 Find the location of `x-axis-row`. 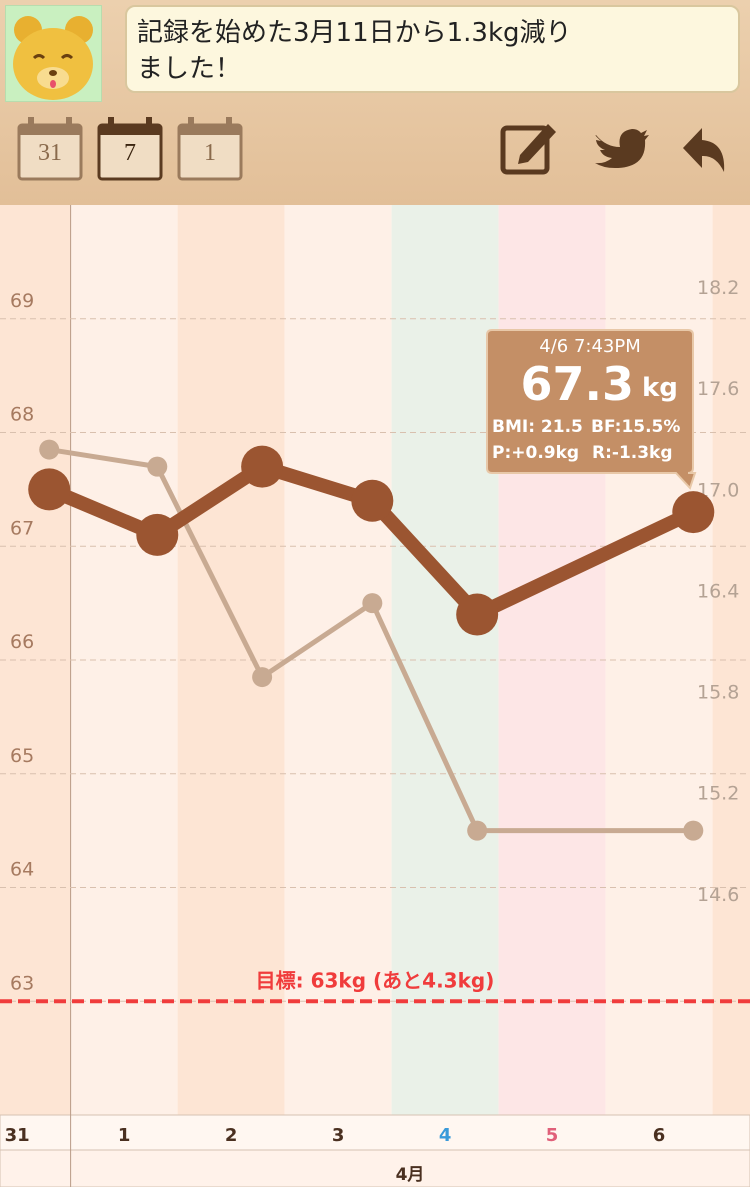

x-axis-row is located at coordinates (375, 1132).